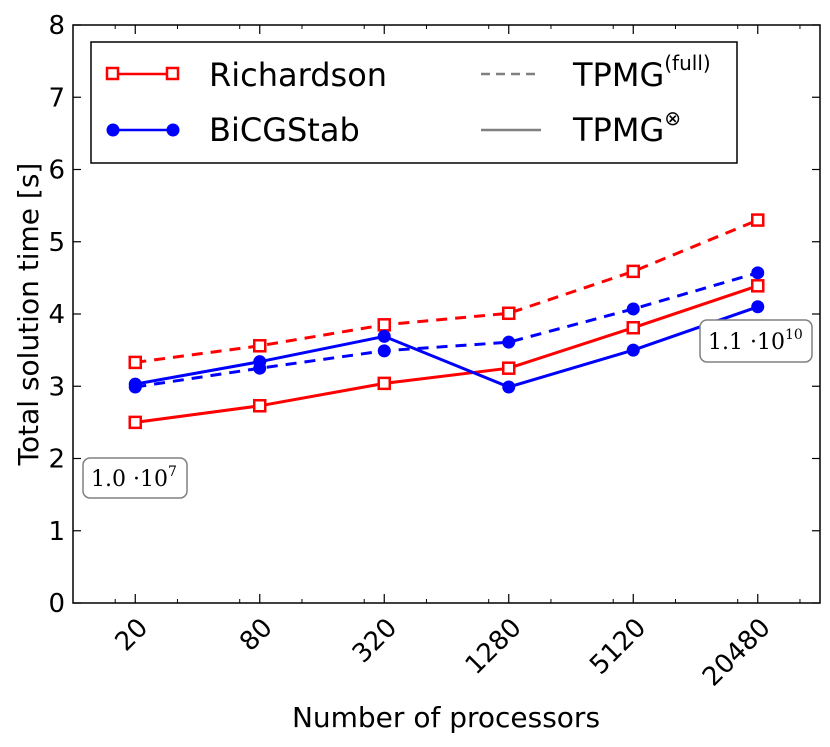 The width and height of the screenshot is (830, 747). I want to click on y-tick-label: 0, so click(56, 604).